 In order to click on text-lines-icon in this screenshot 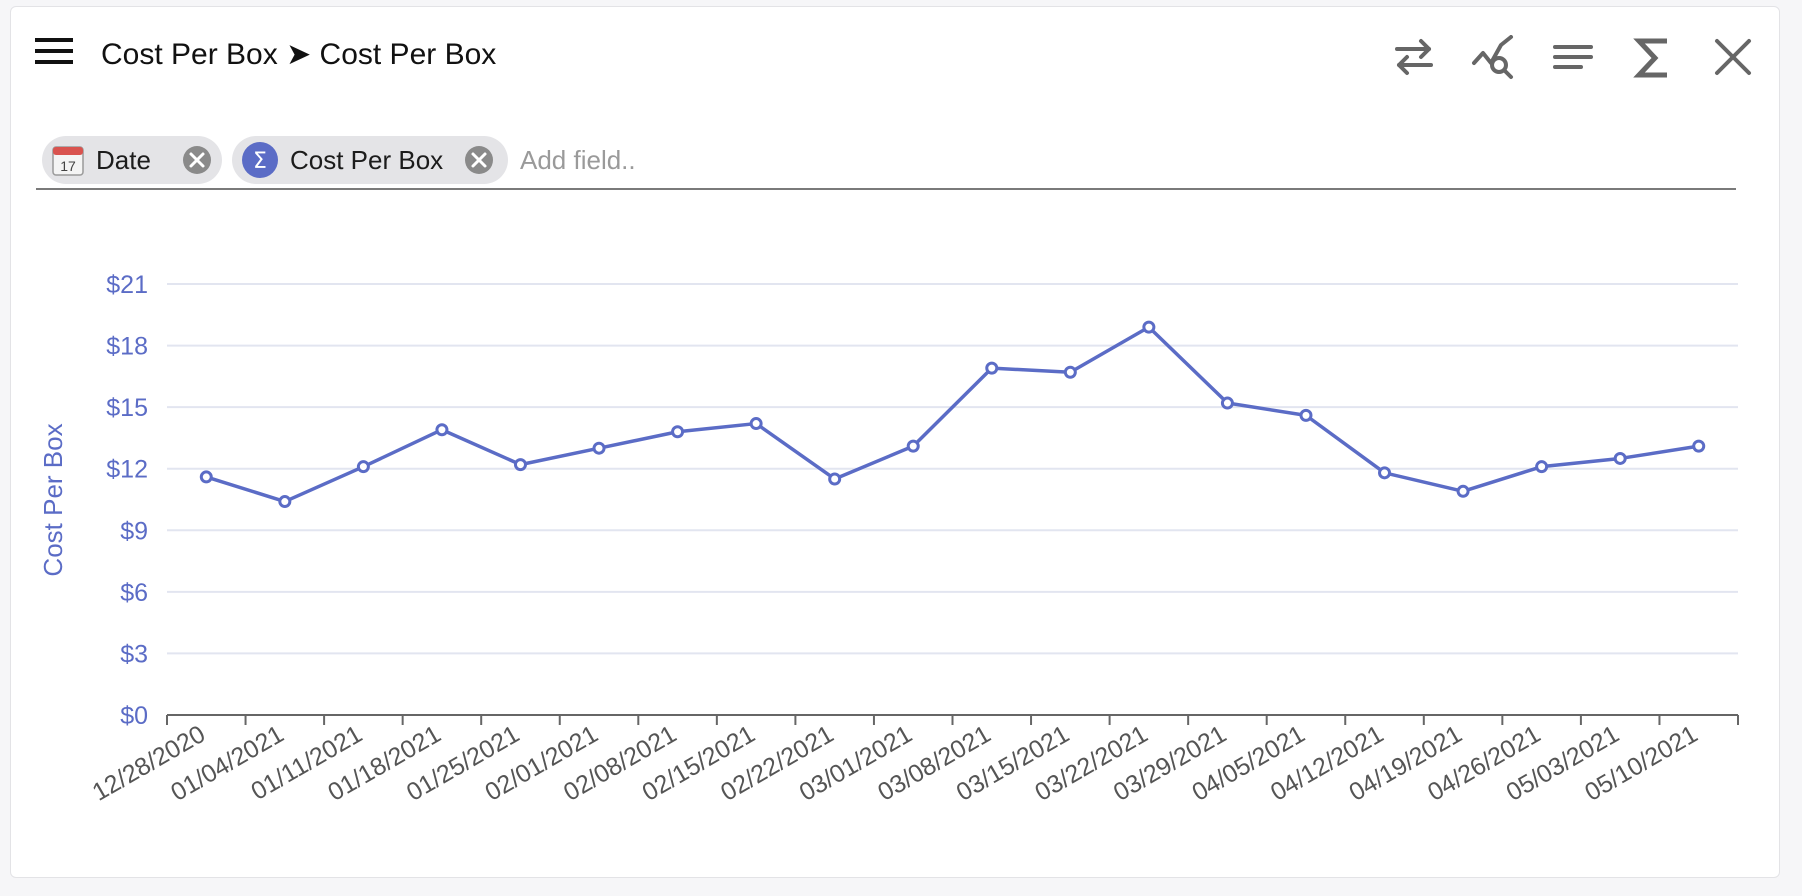, I will do `click(1574, 58)`.